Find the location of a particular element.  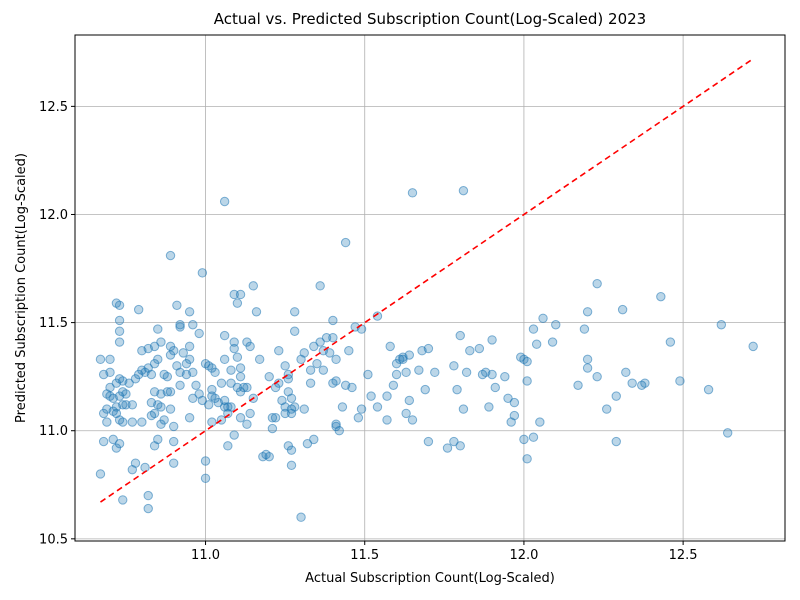

y-tick-label: 10.5 is located at coordinates (53, 539).